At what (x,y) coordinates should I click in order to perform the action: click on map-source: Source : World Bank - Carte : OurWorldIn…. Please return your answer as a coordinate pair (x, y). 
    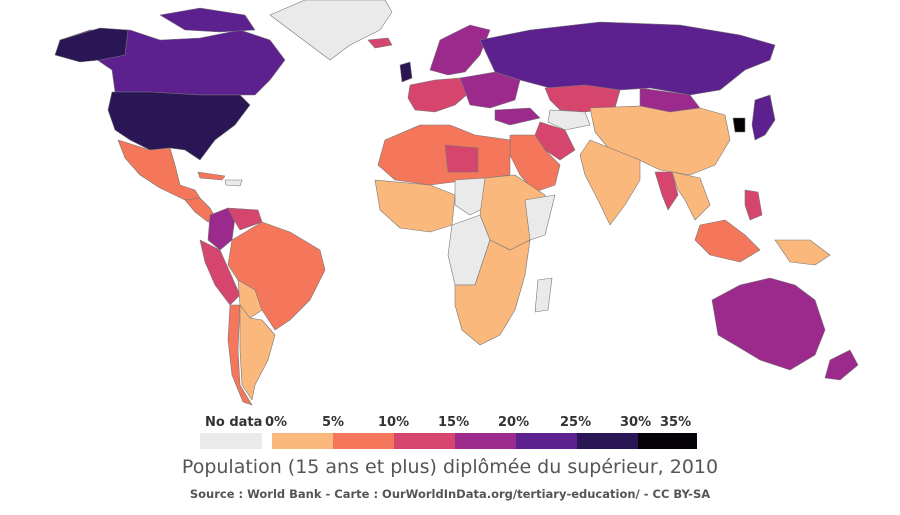
    Looking at the image, I should click on (450, 494).